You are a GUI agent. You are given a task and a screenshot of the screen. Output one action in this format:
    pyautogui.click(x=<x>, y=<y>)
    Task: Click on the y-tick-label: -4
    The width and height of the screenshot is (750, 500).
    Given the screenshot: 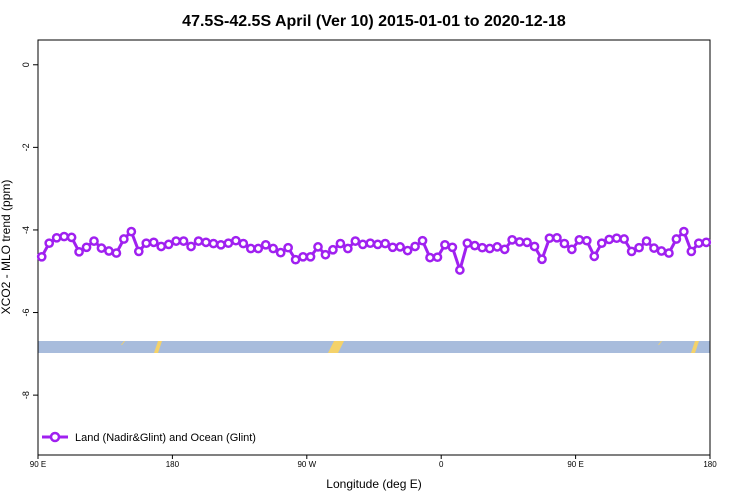 What is the action you would take?
    pyautogui.click(x=26, y=230)
    